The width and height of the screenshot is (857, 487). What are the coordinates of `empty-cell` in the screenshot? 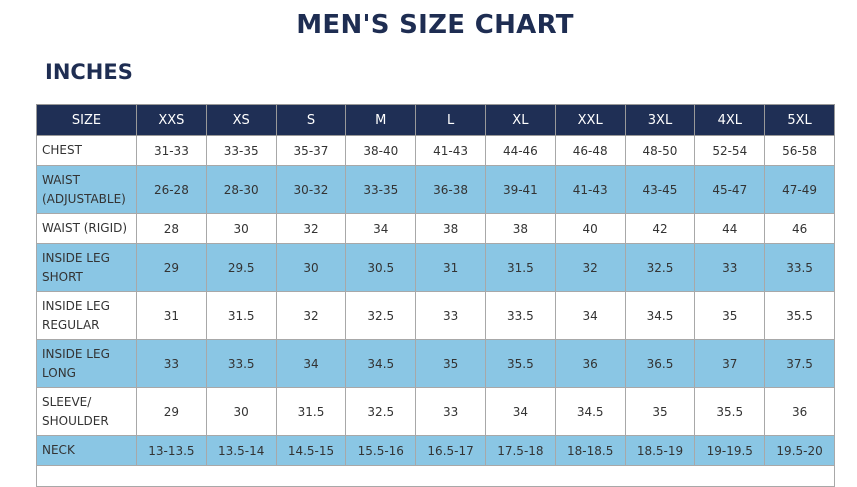 It's located at (435, 476).